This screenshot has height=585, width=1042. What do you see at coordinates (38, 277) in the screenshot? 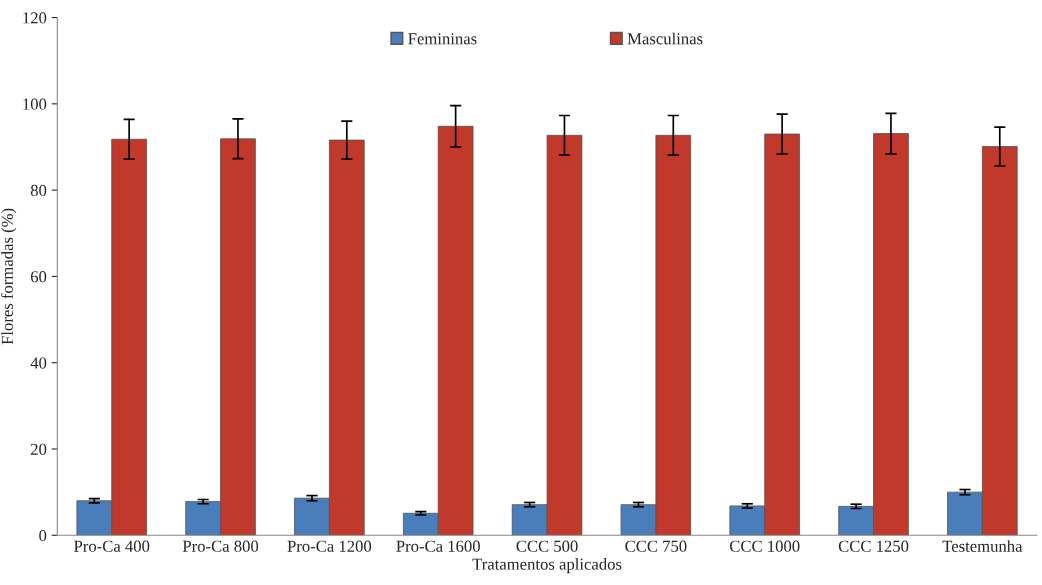
I see `y-tick-label: 60` at bounding box center [38, 277].